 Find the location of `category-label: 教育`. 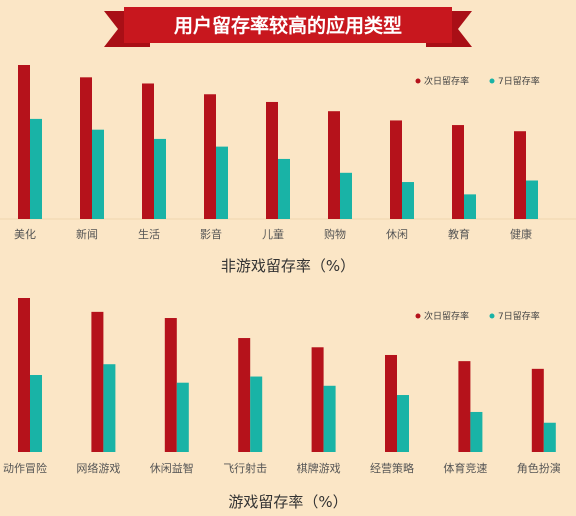

category-label: 教育 is located at coordinates (459, 234).